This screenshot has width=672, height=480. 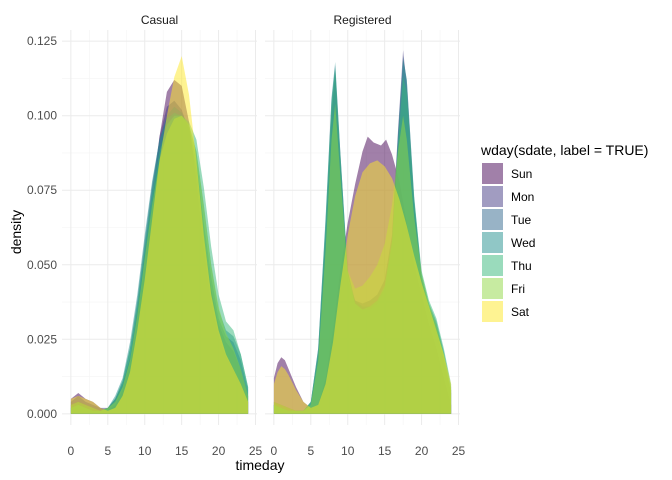 What do you see at coordinates (518, 289) in the screenshot?
I see `legend-label: Fri` at bounding box center [518, 289].